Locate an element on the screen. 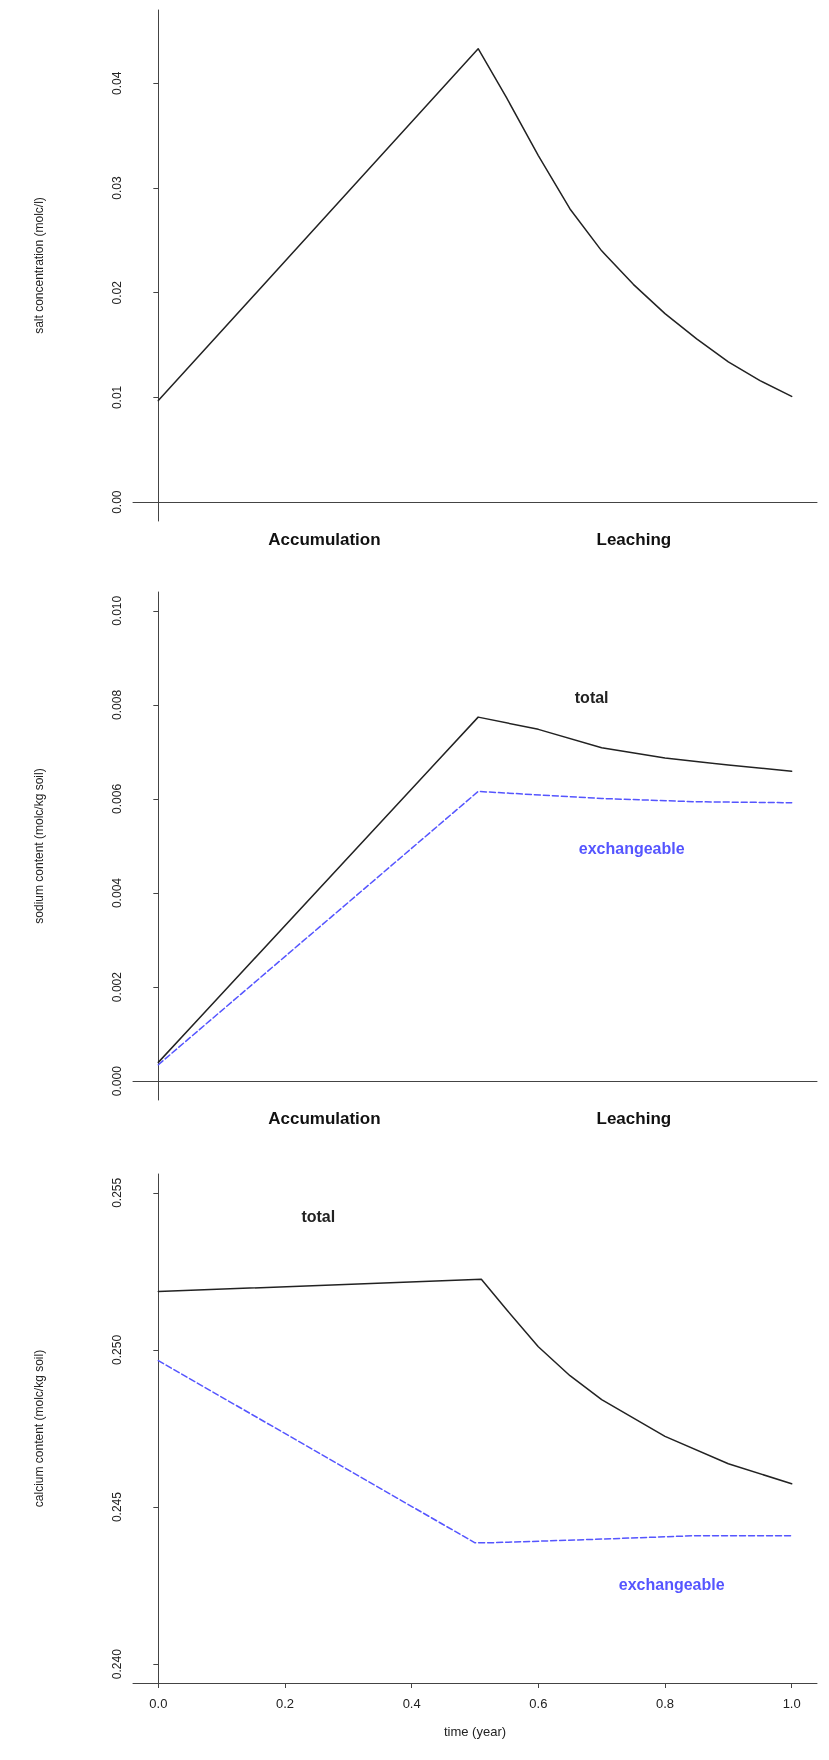 The width and height of the screenshot is (829, 1760). y-axis-title: sodium content (molc/kg soil) is located at coordinates (39, 846).